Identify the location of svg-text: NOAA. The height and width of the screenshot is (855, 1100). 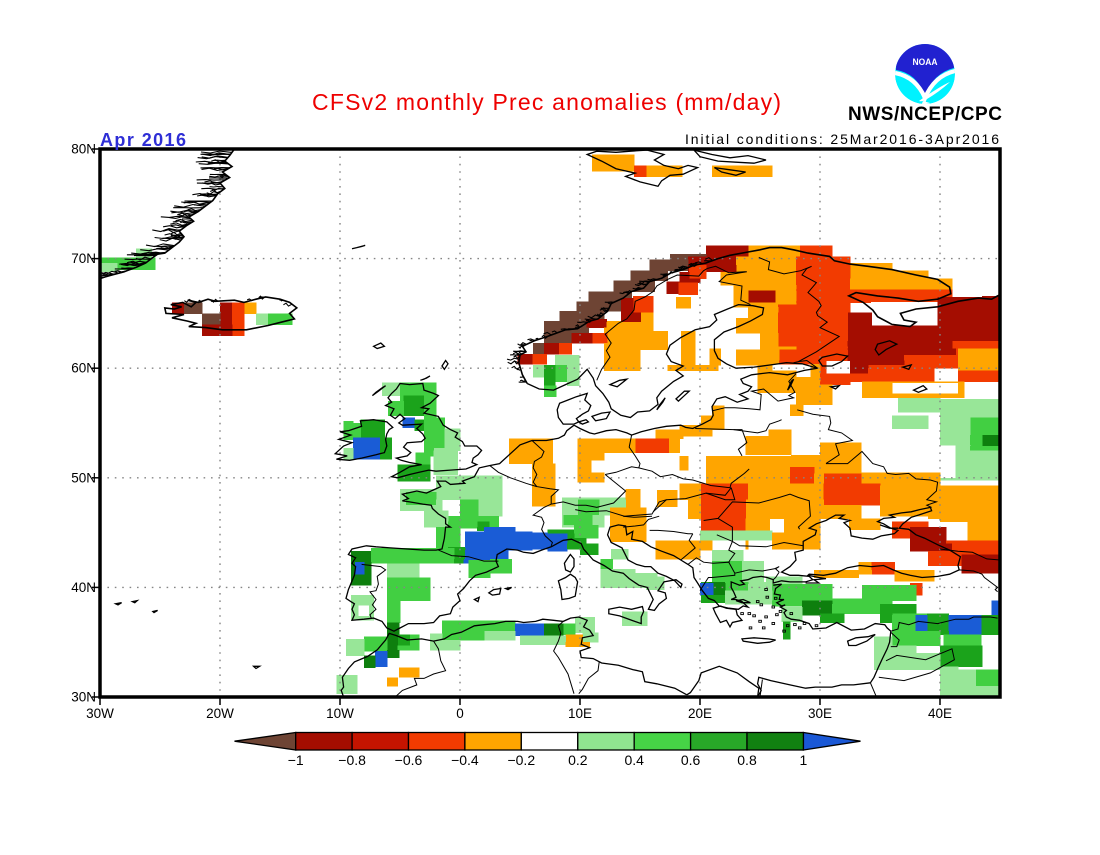
(925, 62).